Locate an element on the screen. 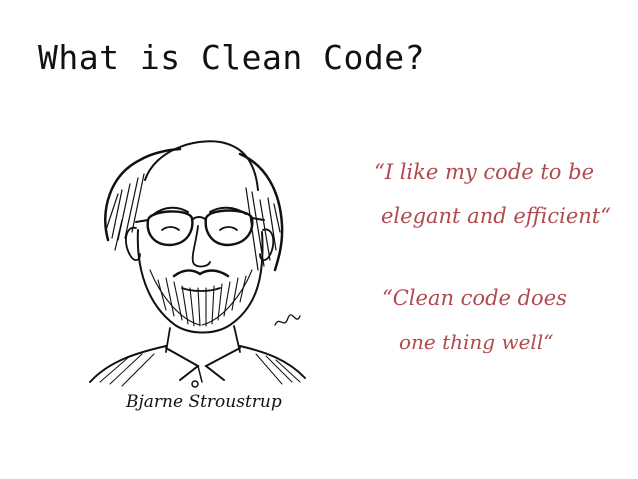  portrait-caption: Bjarne Stroustrup is located at coordinates (204, 402).